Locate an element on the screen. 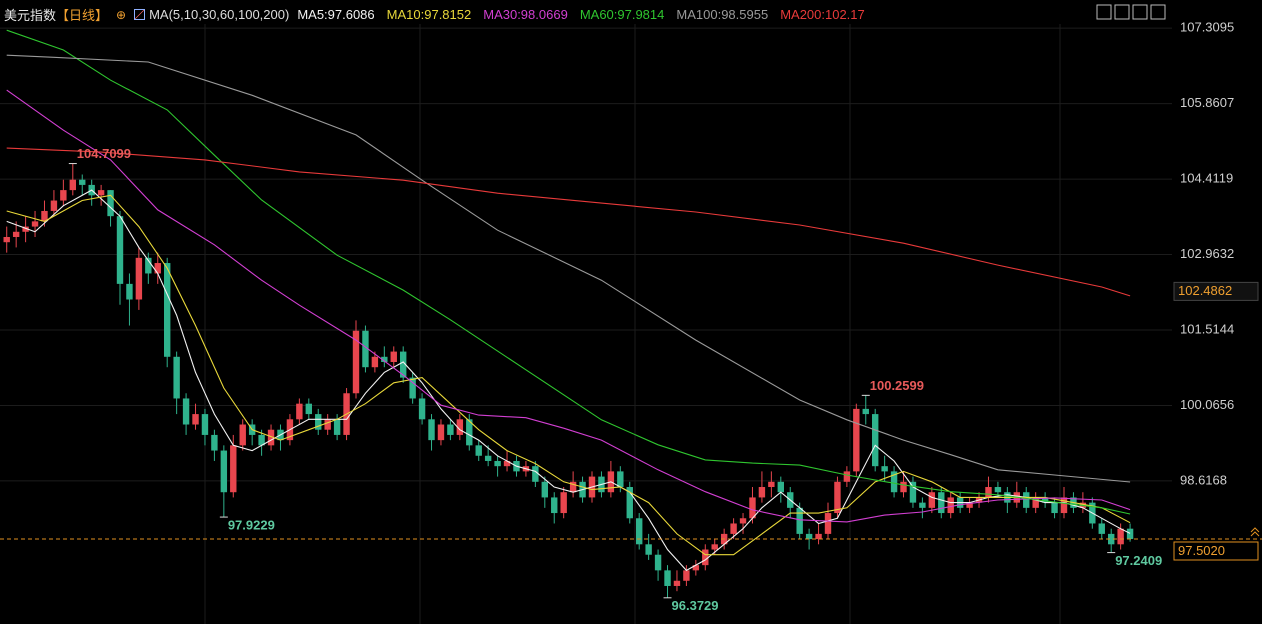 The image size is (1262, 624). y-tick-label: 105.8607 is located at coordinates (1207, 102).